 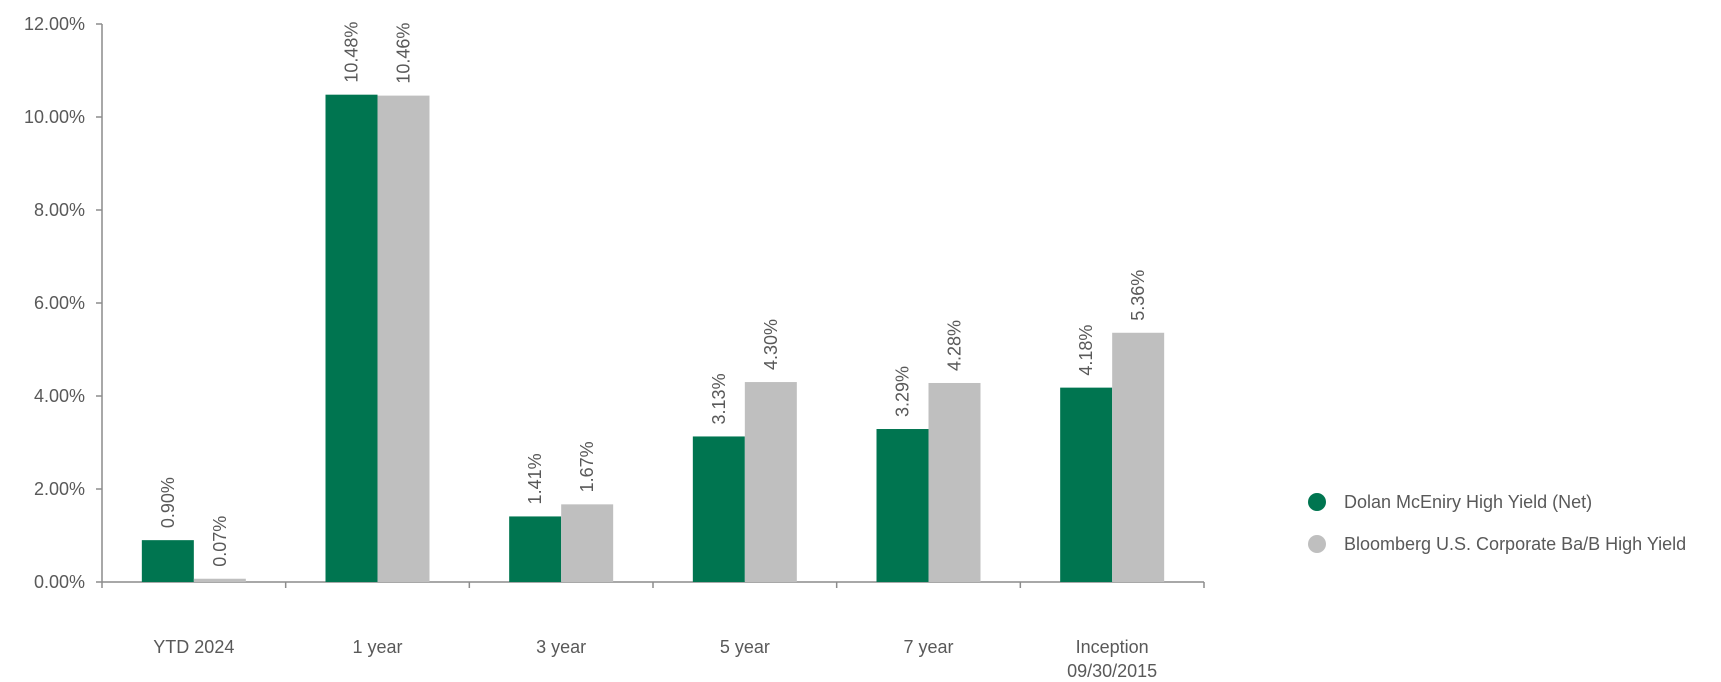 What do you see at coordinates (1086, 350) in the screenshot?
I see `data-label-series-1: 4.18%` at bounding box center [1086, 350].